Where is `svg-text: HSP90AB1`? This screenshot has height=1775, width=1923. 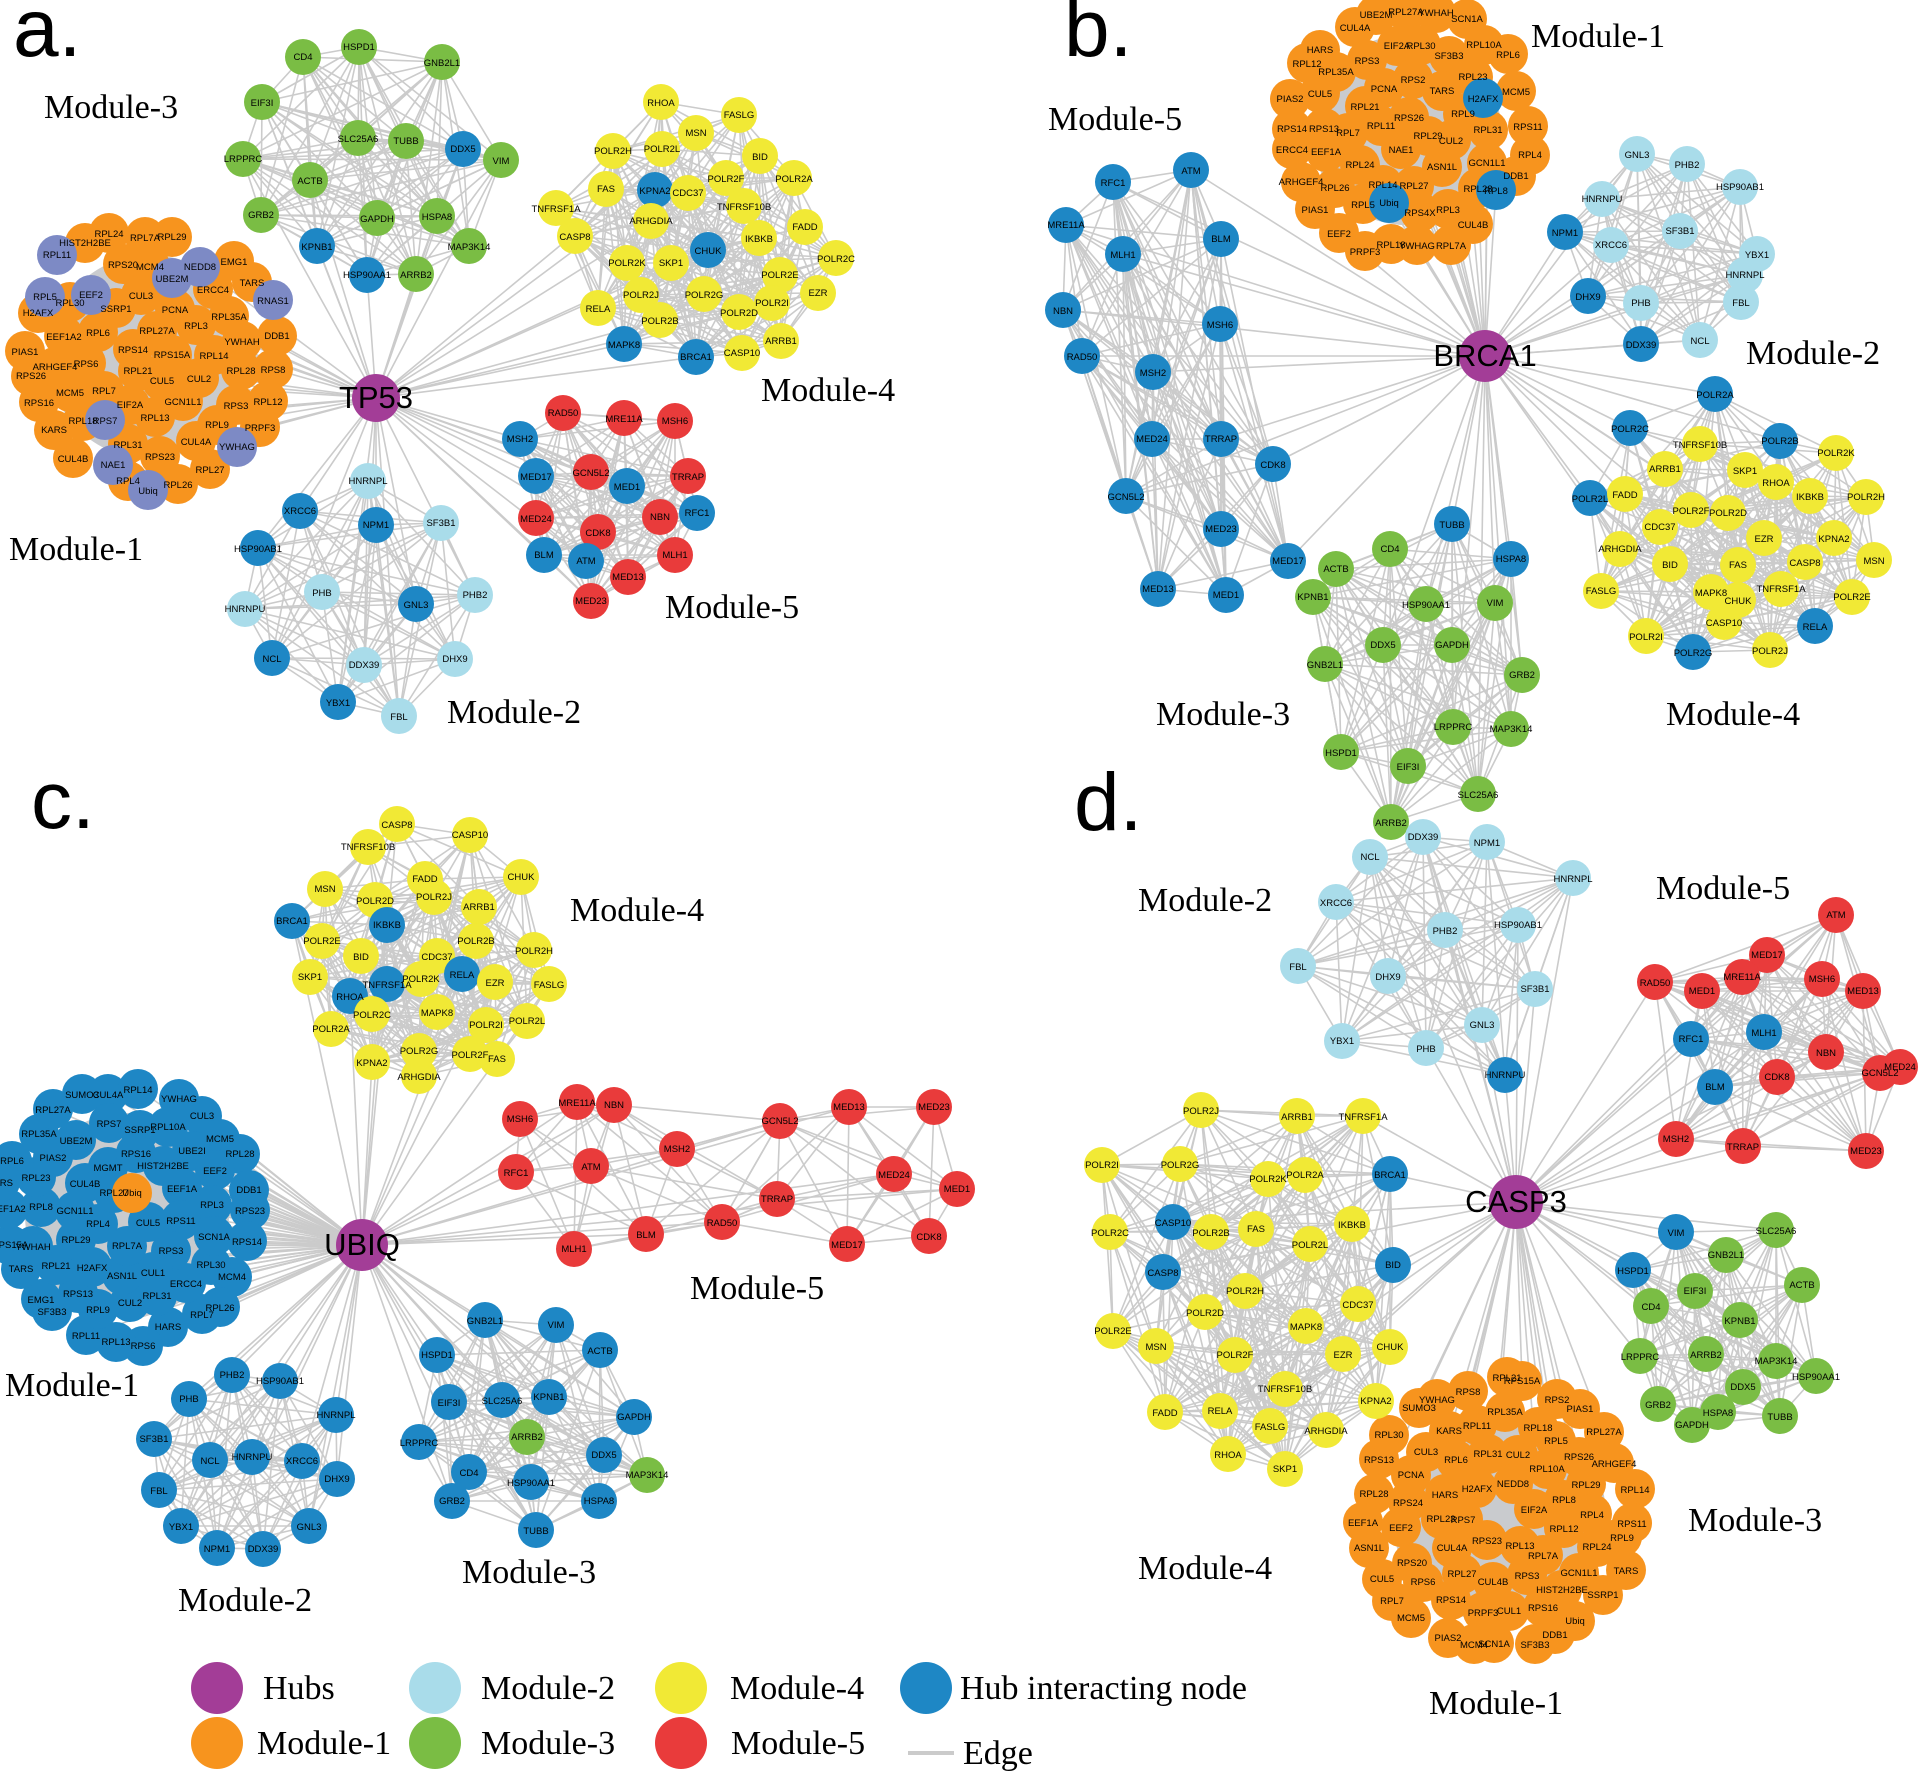
svg-text: HSP90AB1 is located at coordinates (280, 1381).